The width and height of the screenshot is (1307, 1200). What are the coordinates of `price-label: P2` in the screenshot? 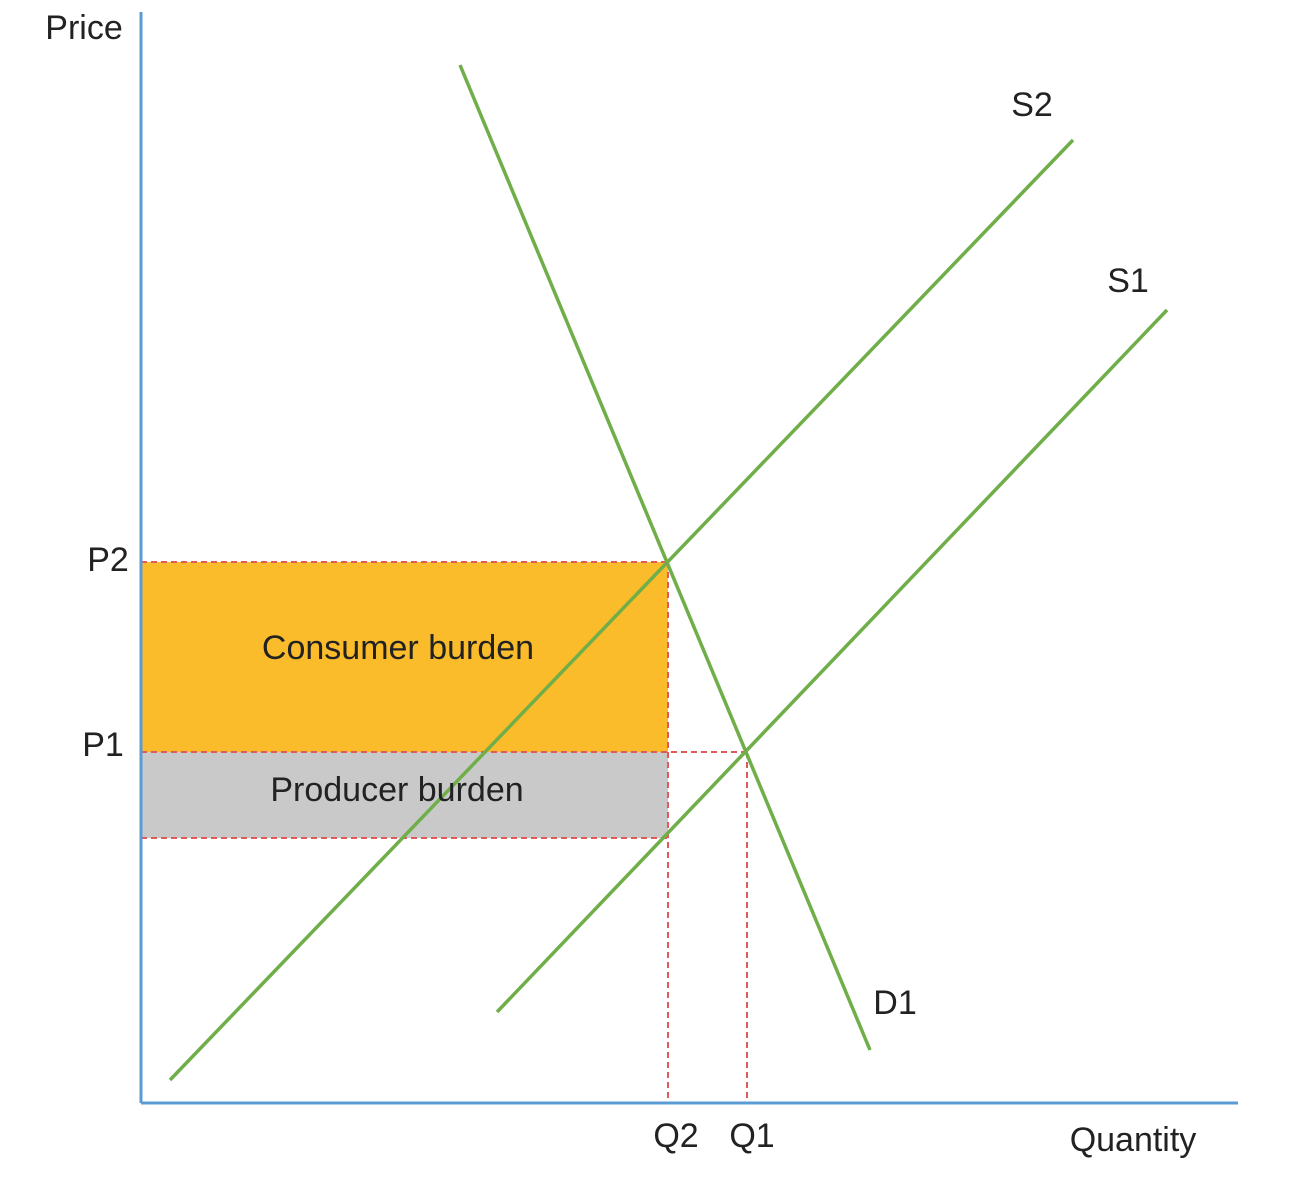 It's located at (108, 560).